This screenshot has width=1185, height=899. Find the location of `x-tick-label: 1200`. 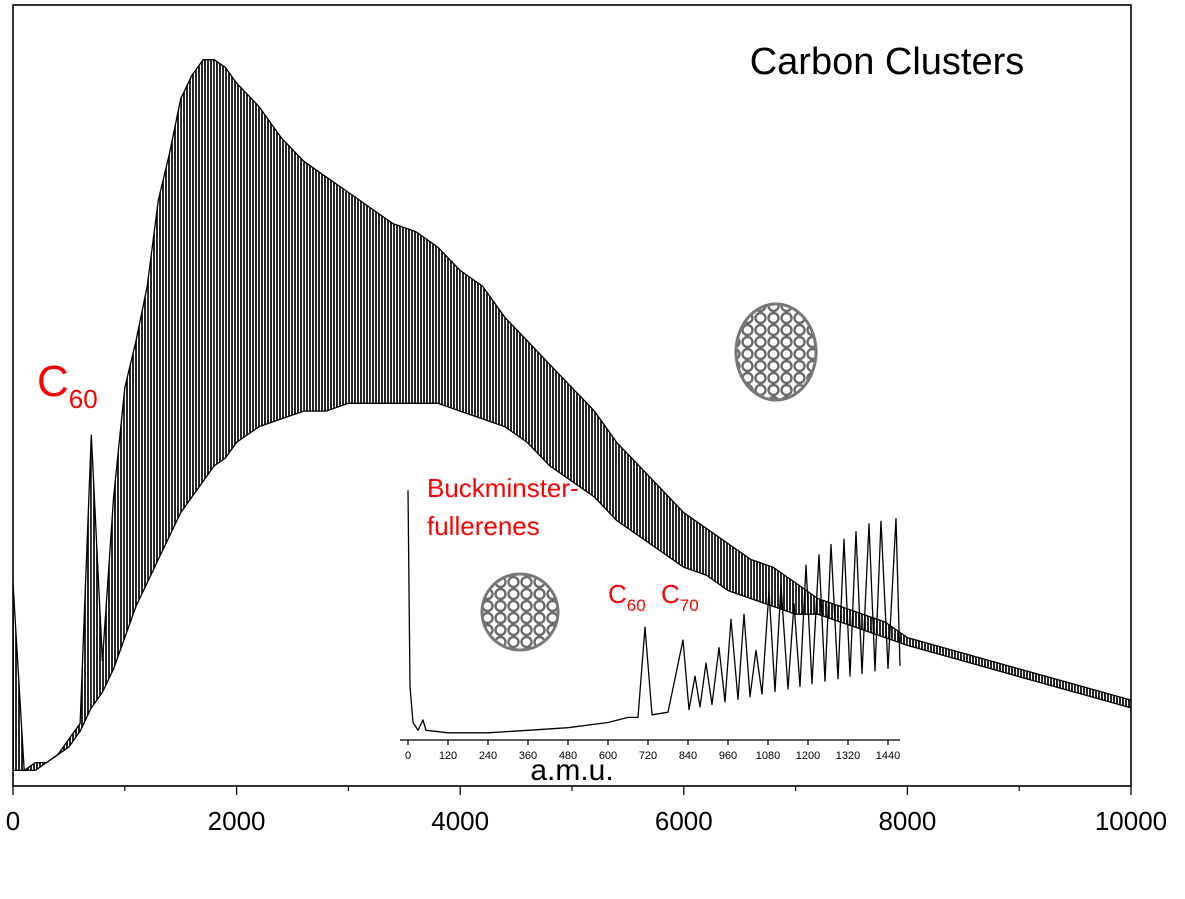

x-tick-label: 1200 is located at coordinates (808, 756).